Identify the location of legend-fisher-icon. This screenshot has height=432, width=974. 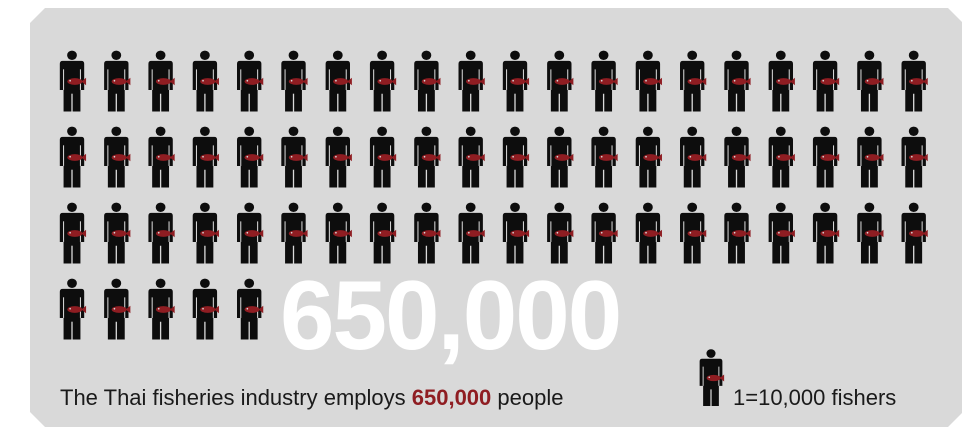
(711, 378).